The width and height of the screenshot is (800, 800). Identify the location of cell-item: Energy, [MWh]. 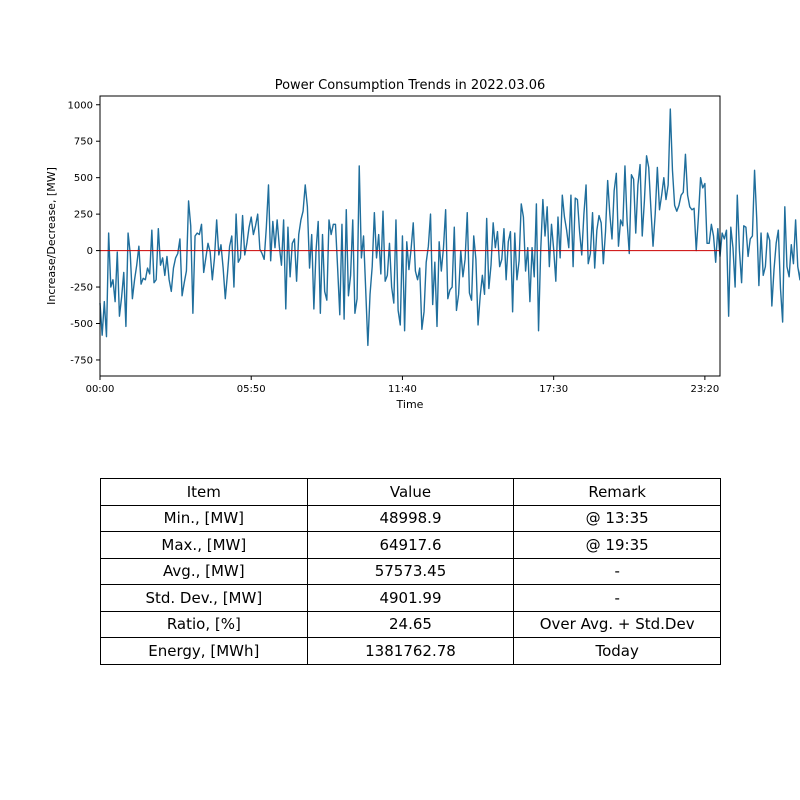
(204, 651).